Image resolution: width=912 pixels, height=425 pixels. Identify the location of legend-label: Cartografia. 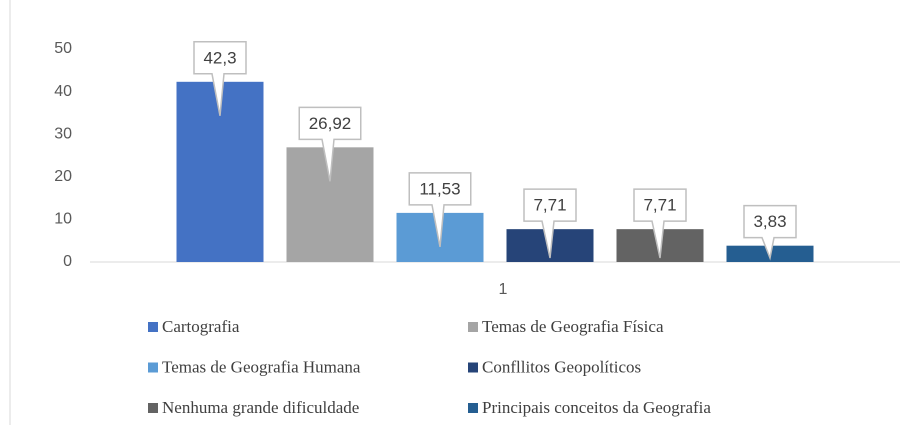
(201, 326).